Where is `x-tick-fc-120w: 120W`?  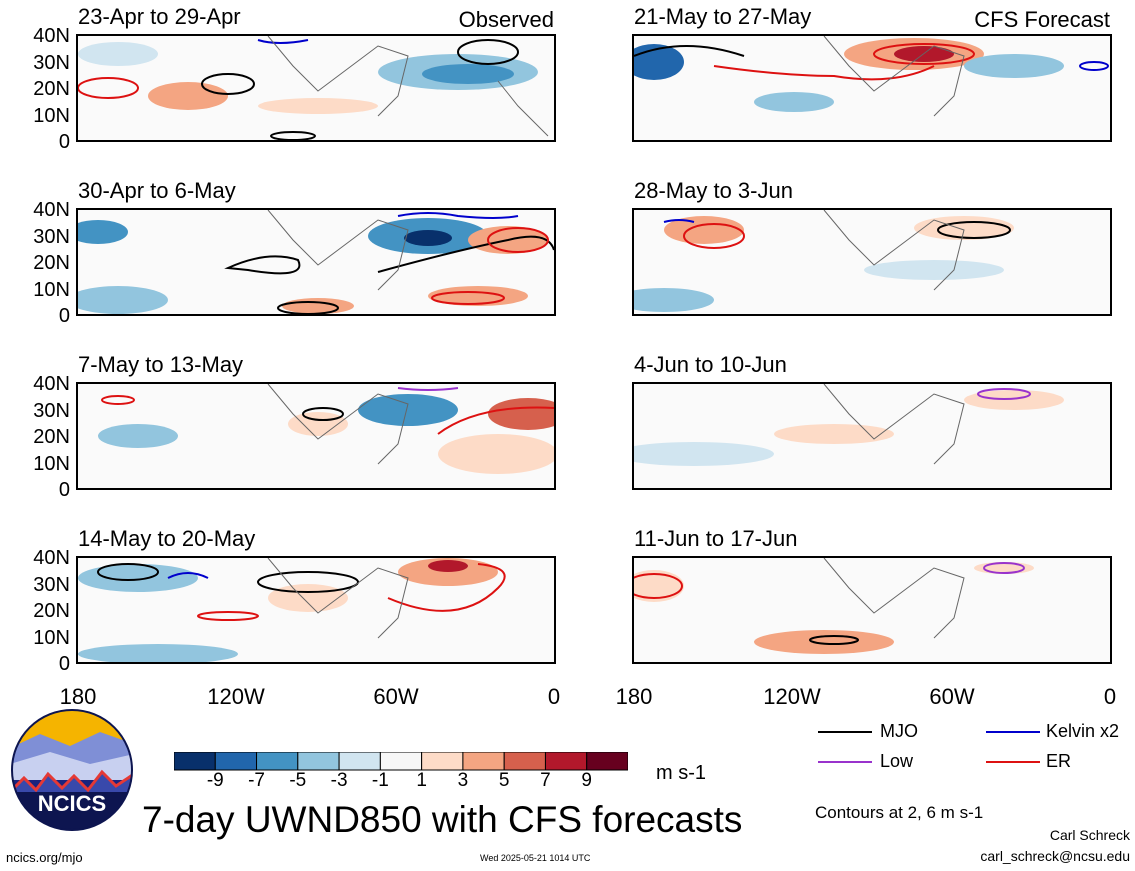
x-tick-fc-120w: 120W is located at coordinates (792, 696).